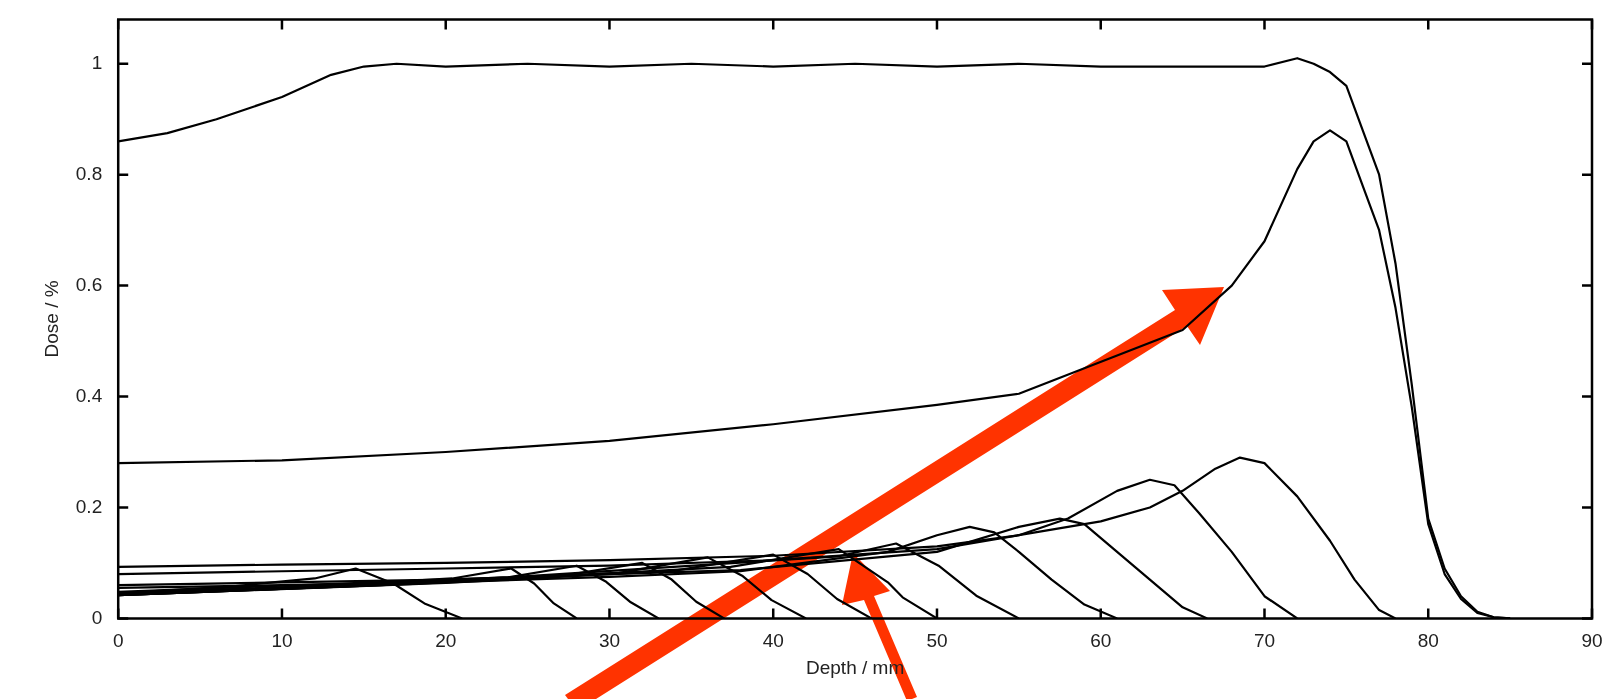  Describe the element at coordinates (282, 641) in the screenshot. I see `x-tick-label: 10` at that location.